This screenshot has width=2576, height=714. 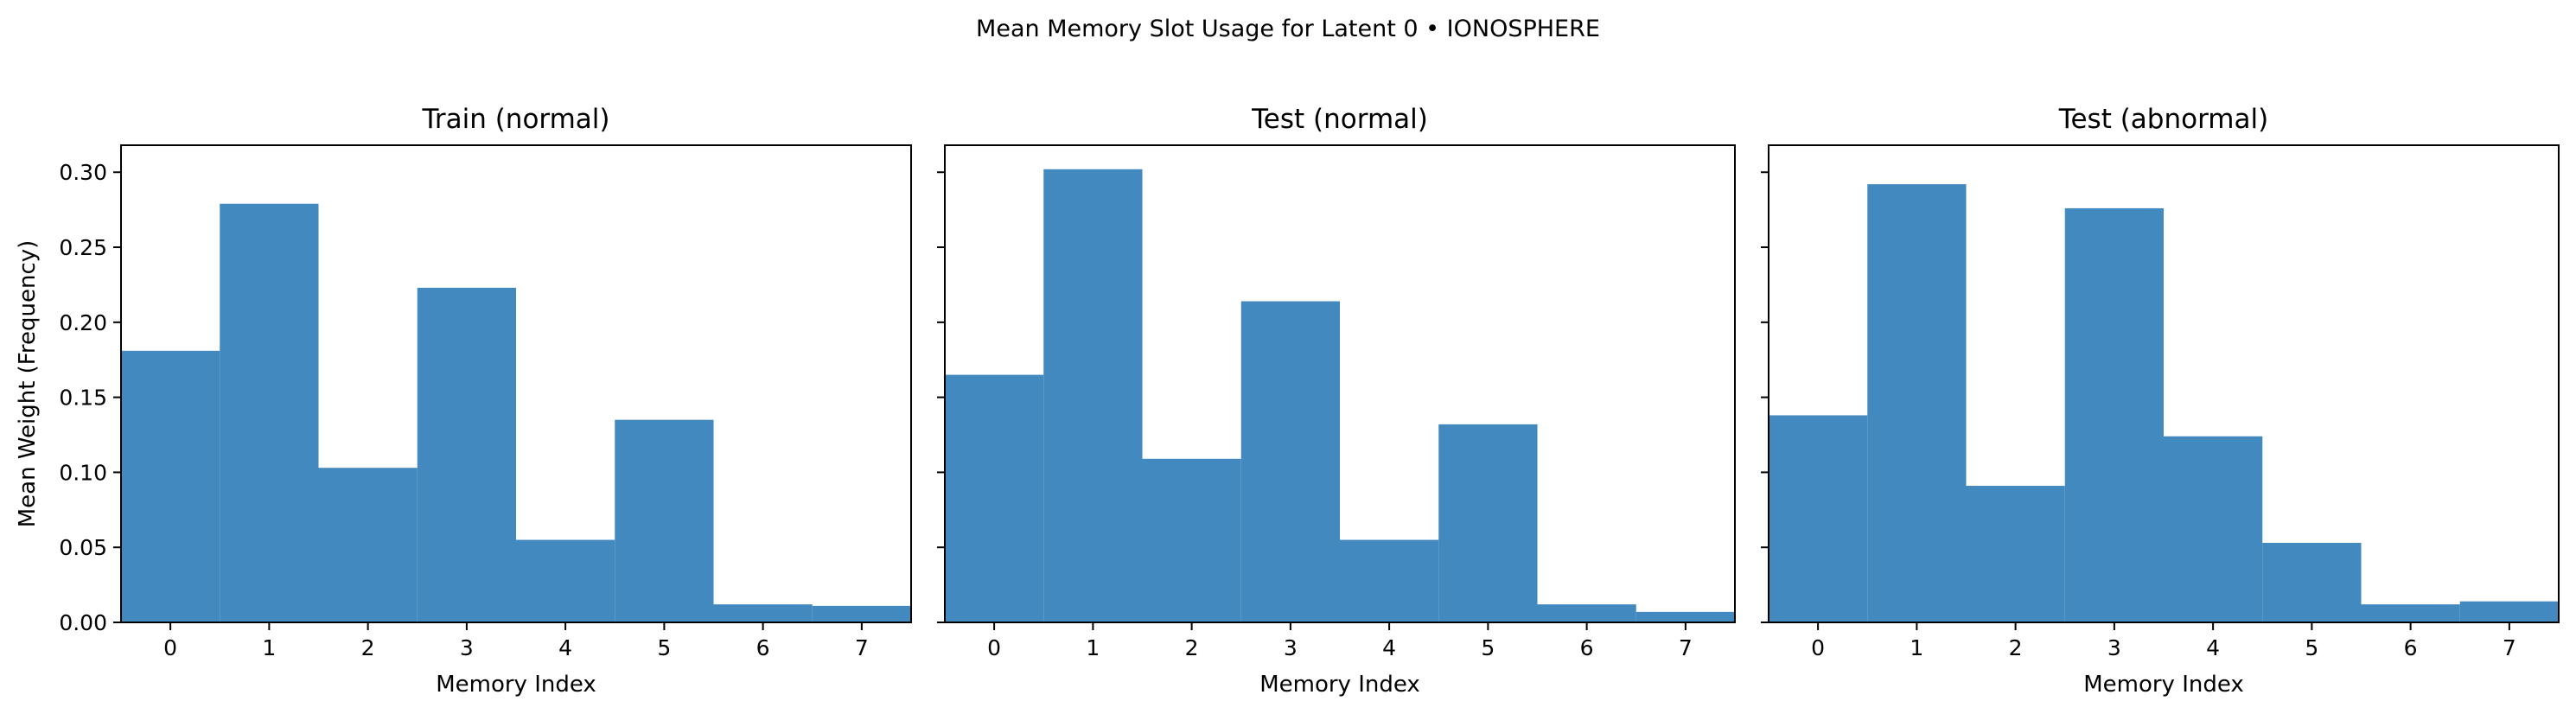 What do you see at coordinates (83, 248) in the screenshot?
I see `y-tick-label: 0.25` at bounding box center [83, 248].